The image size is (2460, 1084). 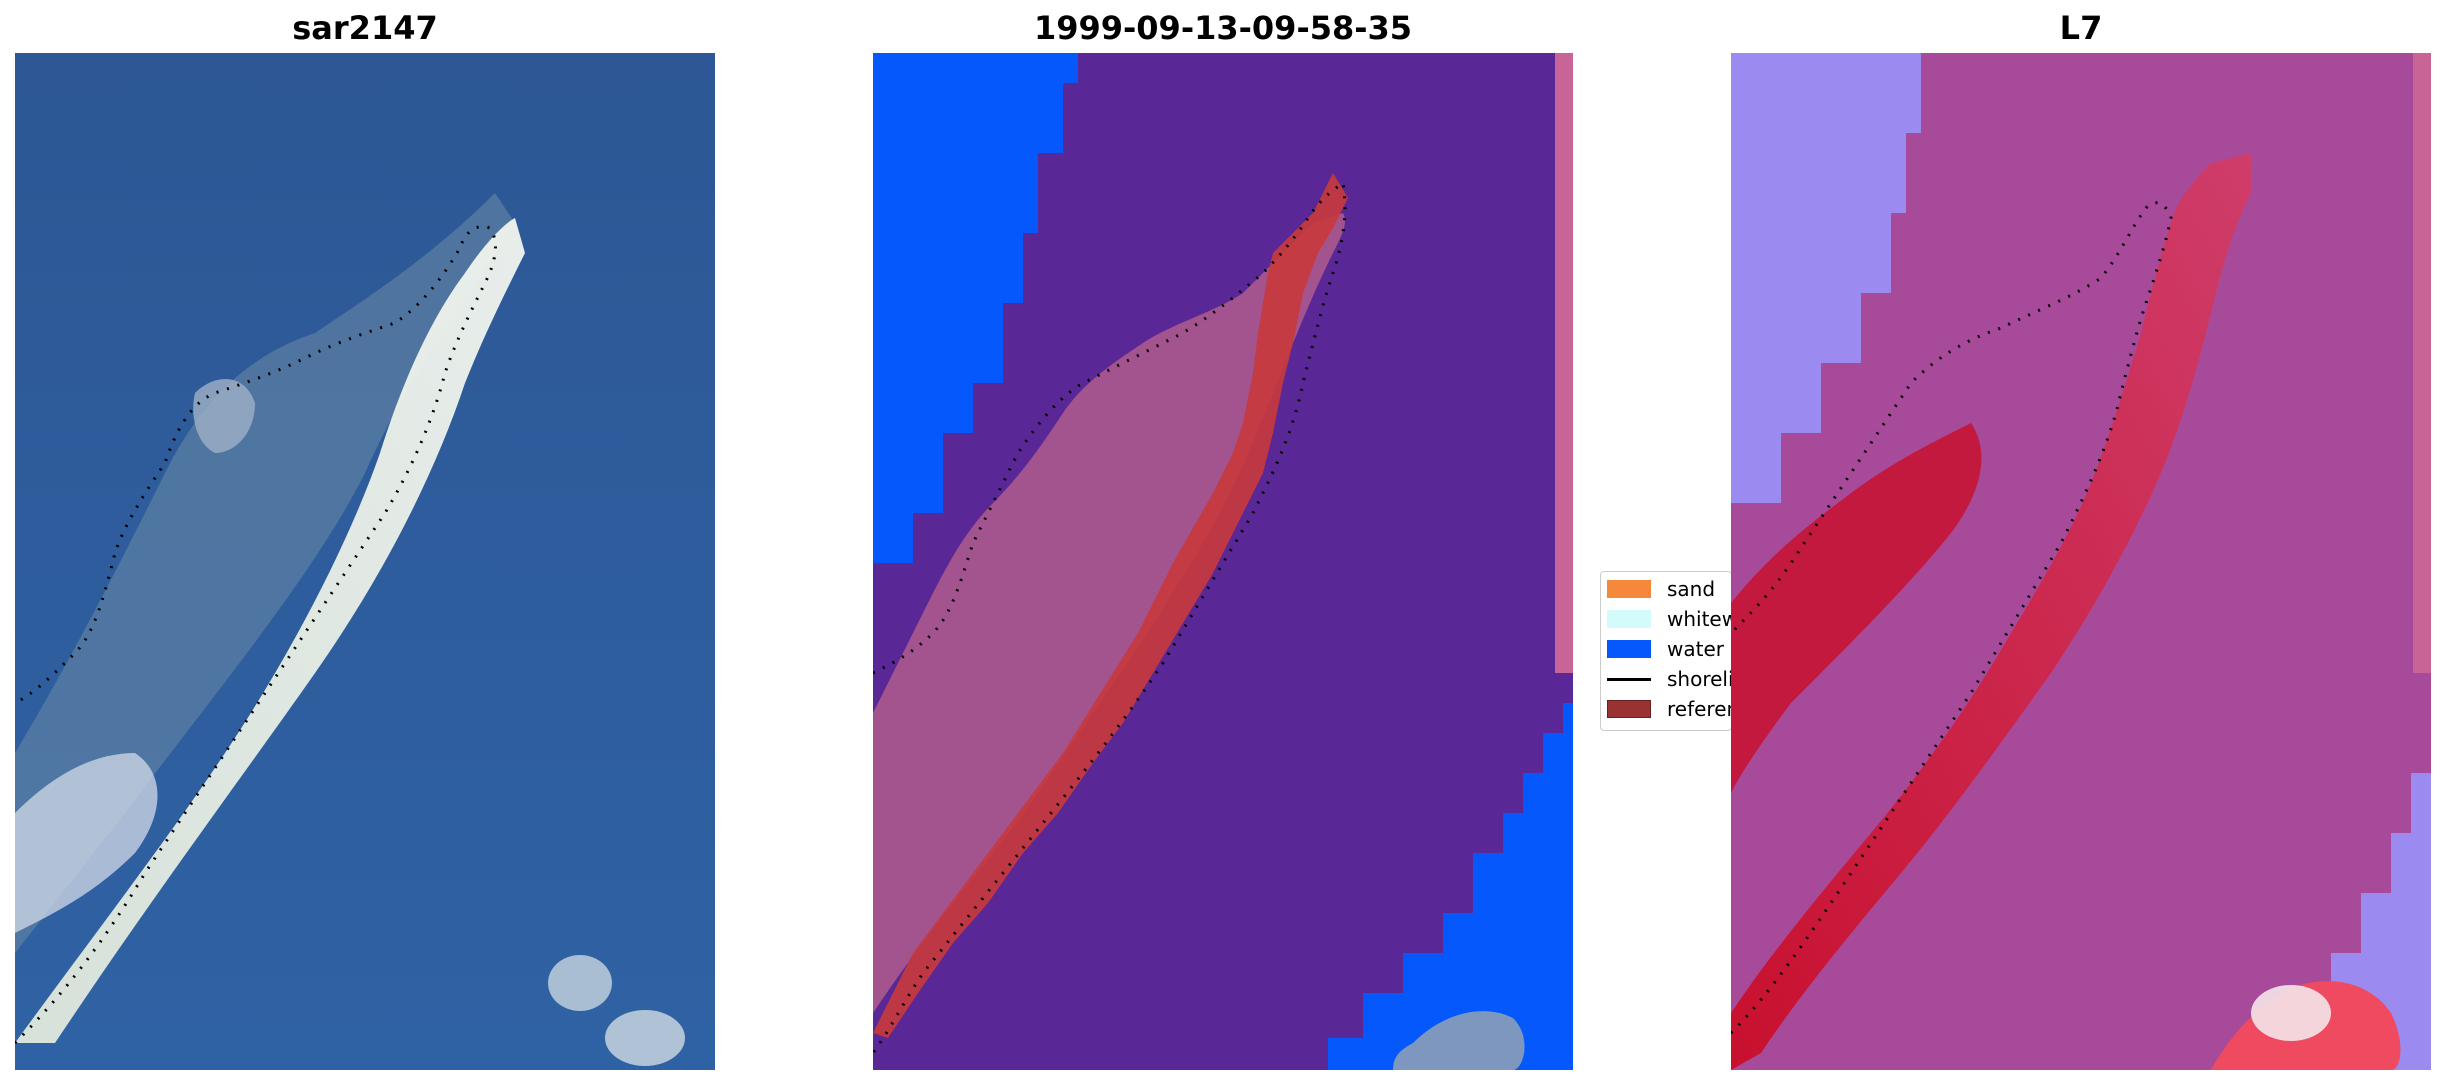 What do you see at coordinates (1629, 589) in the screenshot?
I see `legend-swatch-sand` at bounding box center [1629, 589].